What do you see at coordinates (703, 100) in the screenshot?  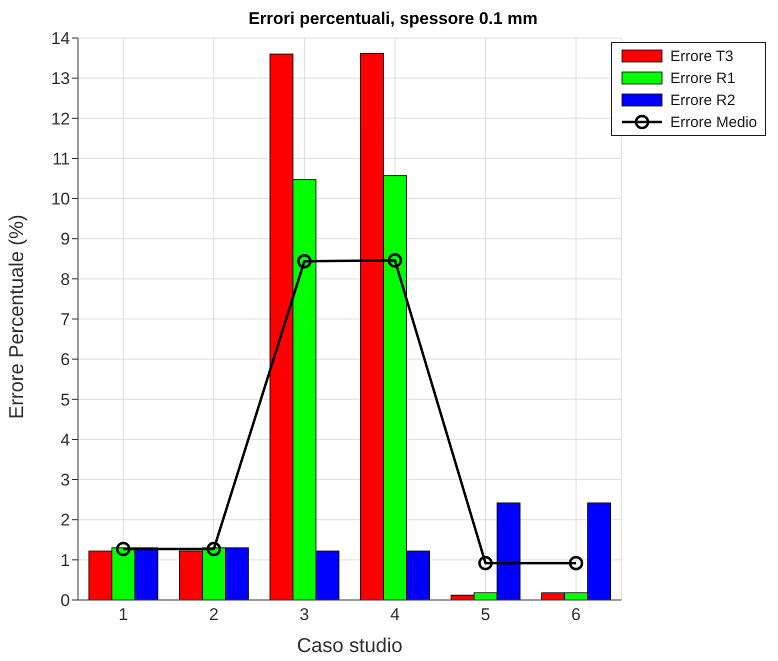 I see `legend-label: Errore R2` at bounding box center [703, 100].